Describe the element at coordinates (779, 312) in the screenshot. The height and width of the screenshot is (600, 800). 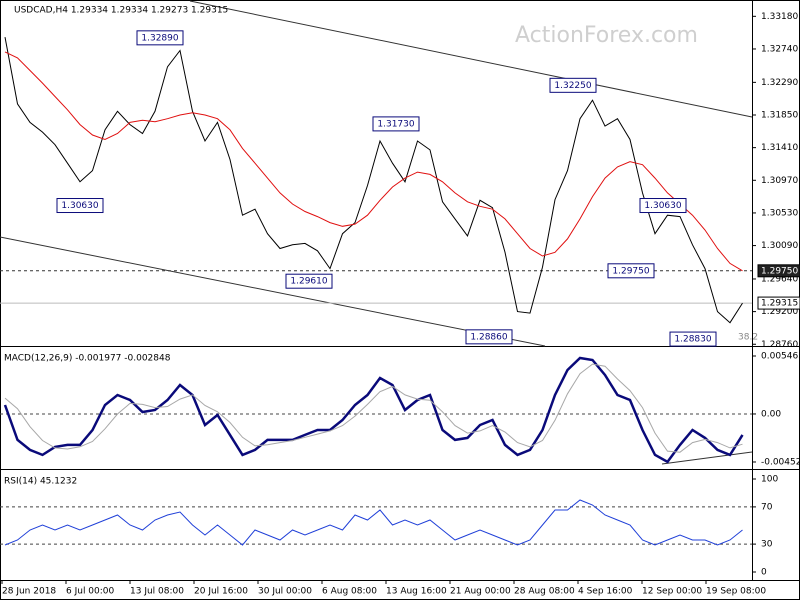
I see `y-tick-label: 1.29200` at that location.